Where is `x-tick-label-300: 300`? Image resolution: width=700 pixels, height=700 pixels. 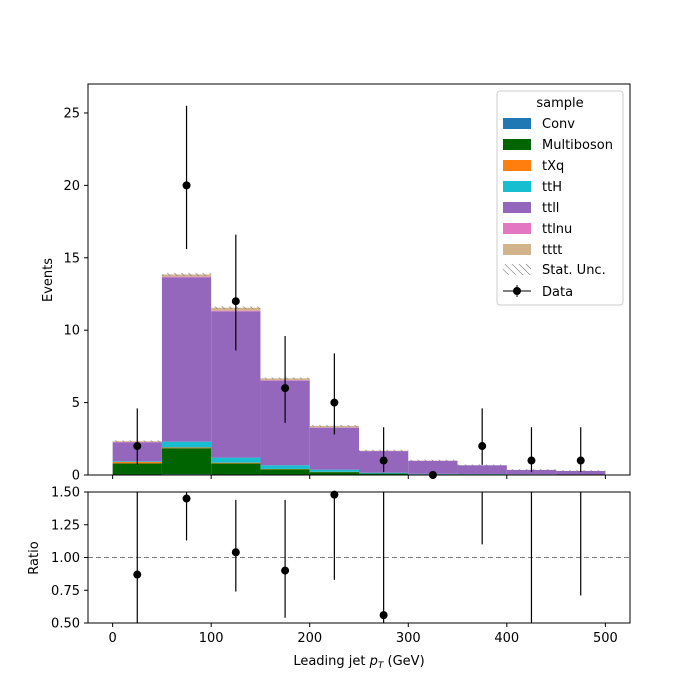 x-tick-label-300: 300 is located at coordinates (408, 638).